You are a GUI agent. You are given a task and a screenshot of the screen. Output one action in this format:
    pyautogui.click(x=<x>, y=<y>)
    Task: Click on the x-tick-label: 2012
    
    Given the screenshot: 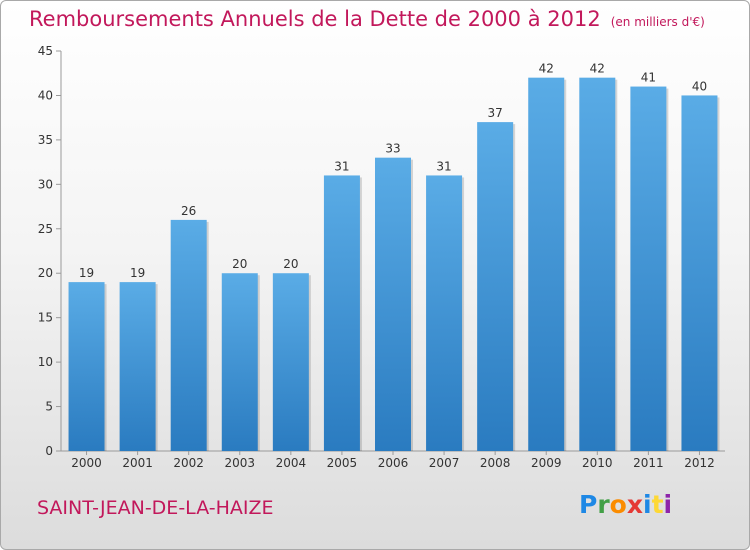 What is the action you would take?
    pyautogui.click(x=699, y=463)
    